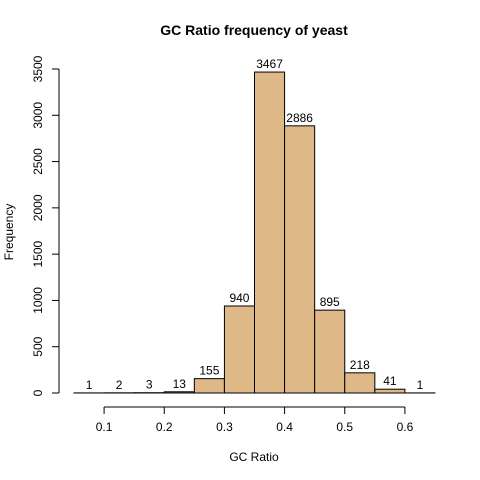 The height and width of the screenshot is (480, 480). Describe the element at coordinates (284, 427) in the screenshot. I see `x-tick-label: 0.4` at that location.